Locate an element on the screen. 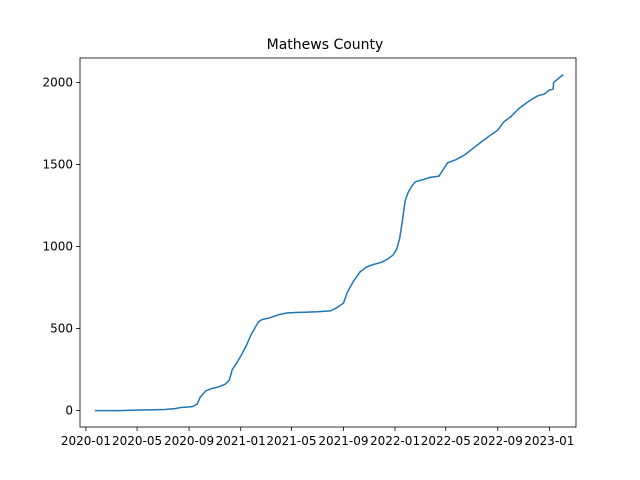  x-tick-label-2: 2020-09 is located at coordinates (189, 441).